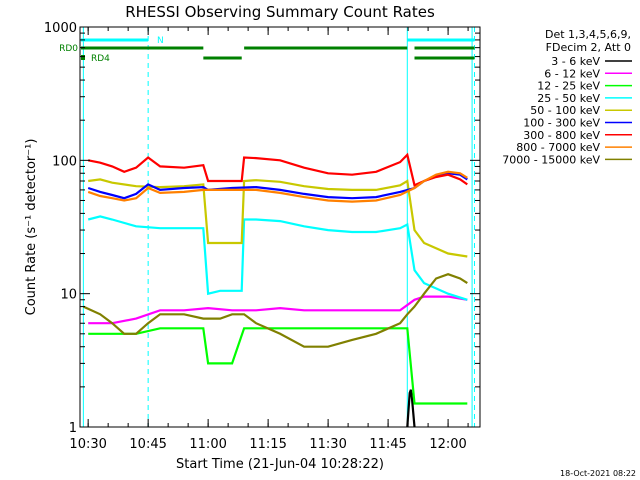 The width and height of the screenshot is (640, 480). Describe the element at coordinates (207, 444) in the screenshot. I see `x-tick-label-2: 11:00` at that location.